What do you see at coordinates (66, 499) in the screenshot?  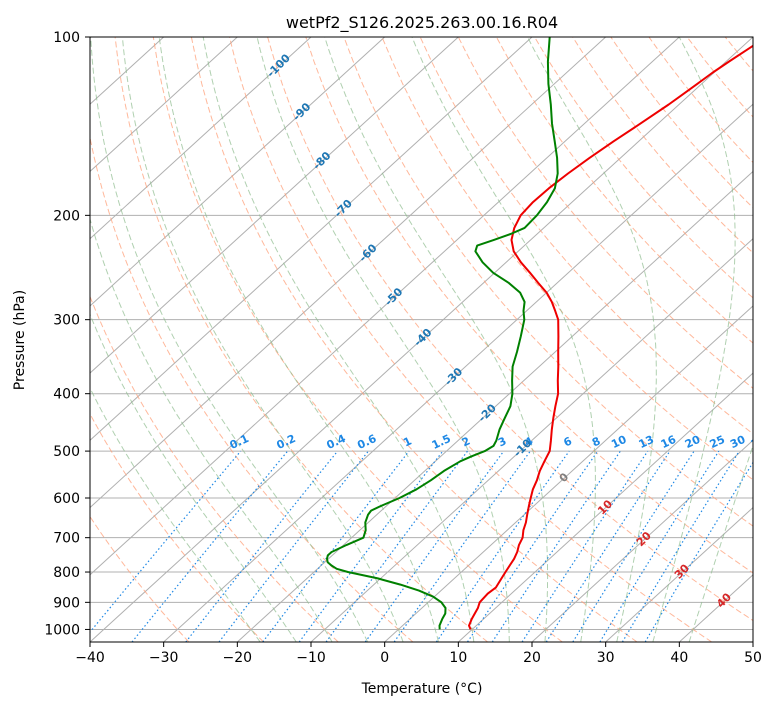 I see `y-tick-label: 600` at bounding box center [66, 499].